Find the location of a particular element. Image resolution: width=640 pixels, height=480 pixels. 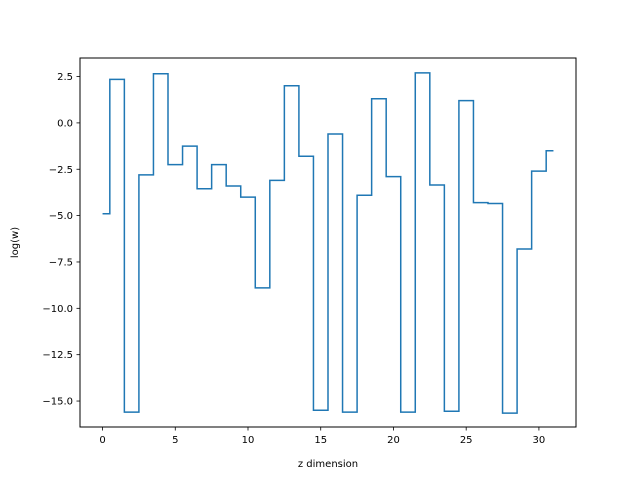

x-tick-label: 25 is located at coordinates (466, 440).